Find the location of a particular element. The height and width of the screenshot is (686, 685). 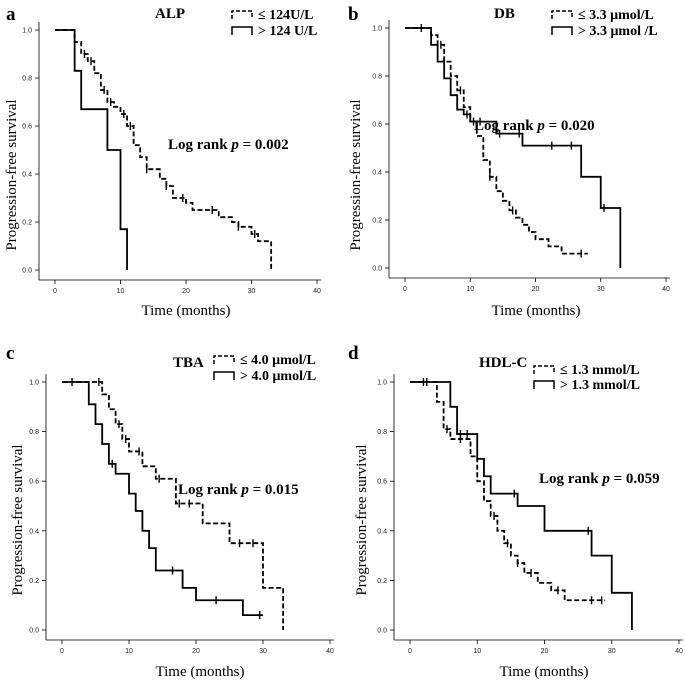

km-curve-low is located at coordinates (496, 141).